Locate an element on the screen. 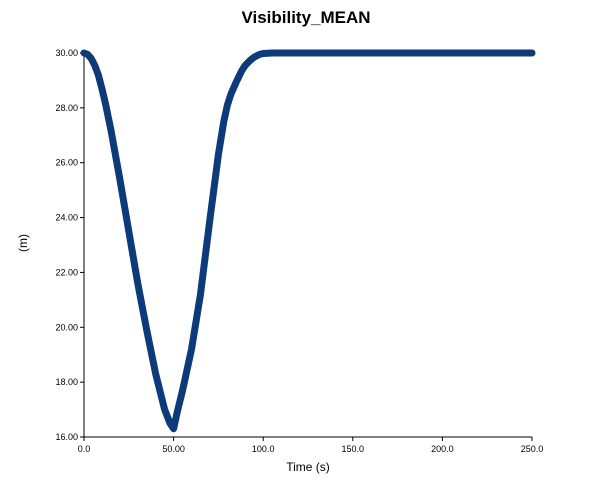  y-tick-label: 20.00 is located at coordinates (66, 327).